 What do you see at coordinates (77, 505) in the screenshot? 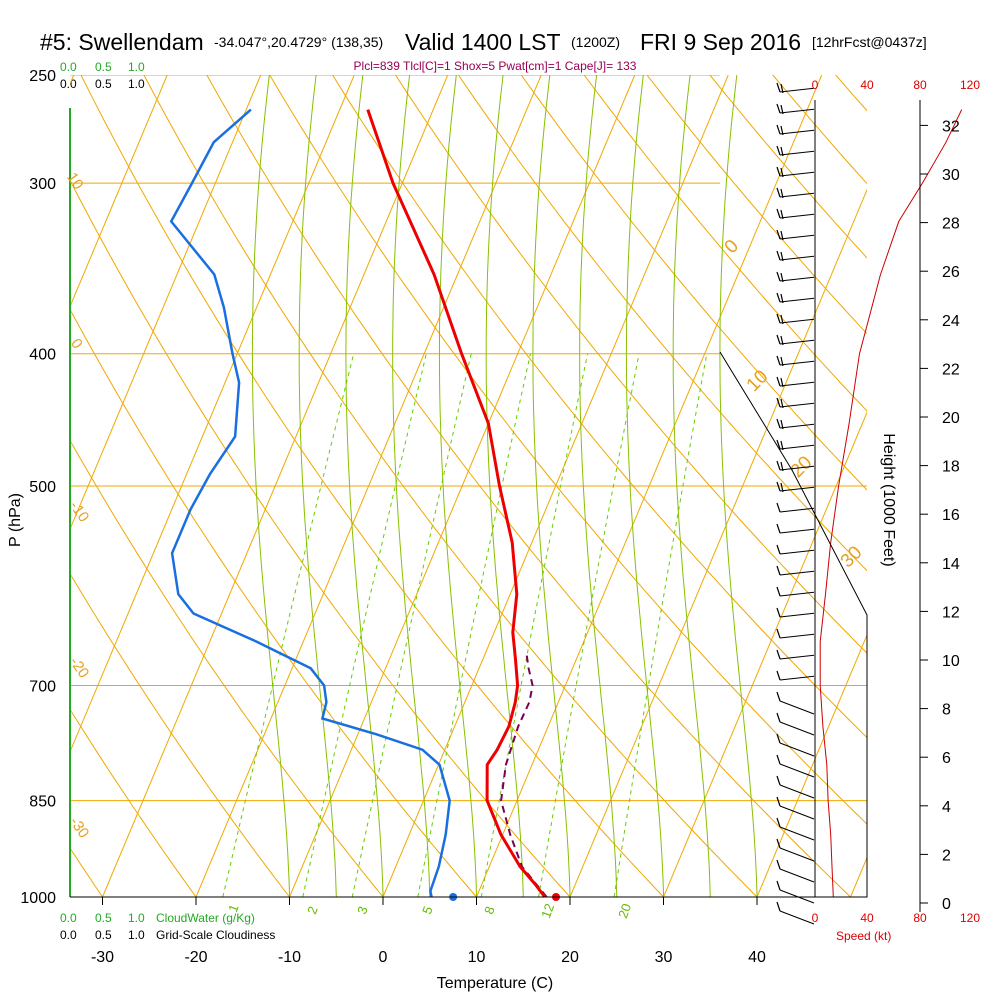
I see `isotherm-labels: 10 0 -10 -20 -30` at bounding box center [77, 505].